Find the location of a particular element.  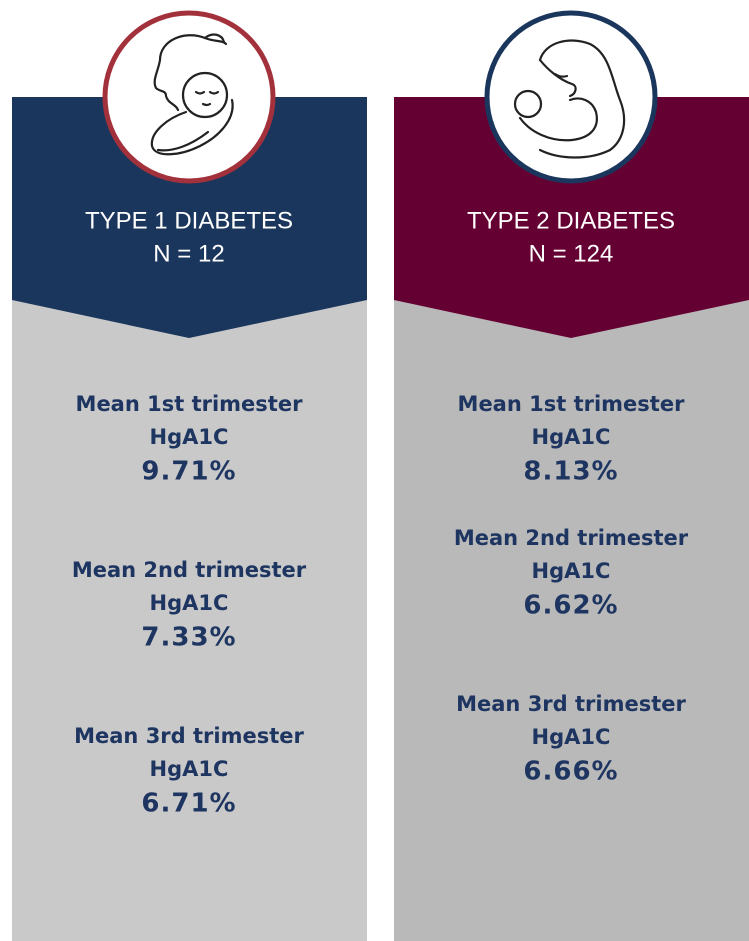

stat-value: 9.71% is located at coordinates (188, 472).